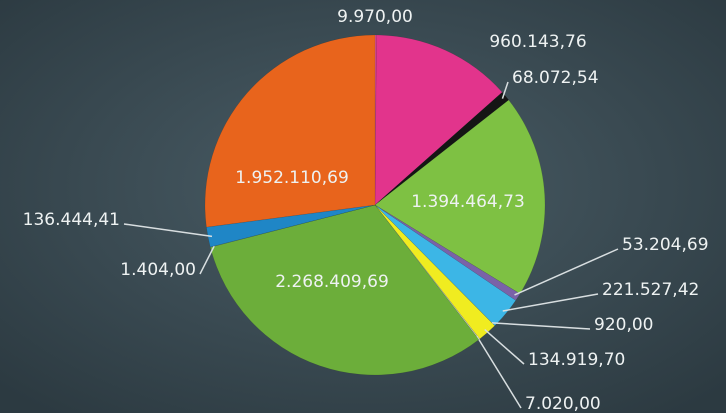 This screenshot has width=726, height=413. What do you see at coordinates (292, 178) in the screenshot?
I see `data-label: 1.952.110,69` at bounding box center [292, 178].